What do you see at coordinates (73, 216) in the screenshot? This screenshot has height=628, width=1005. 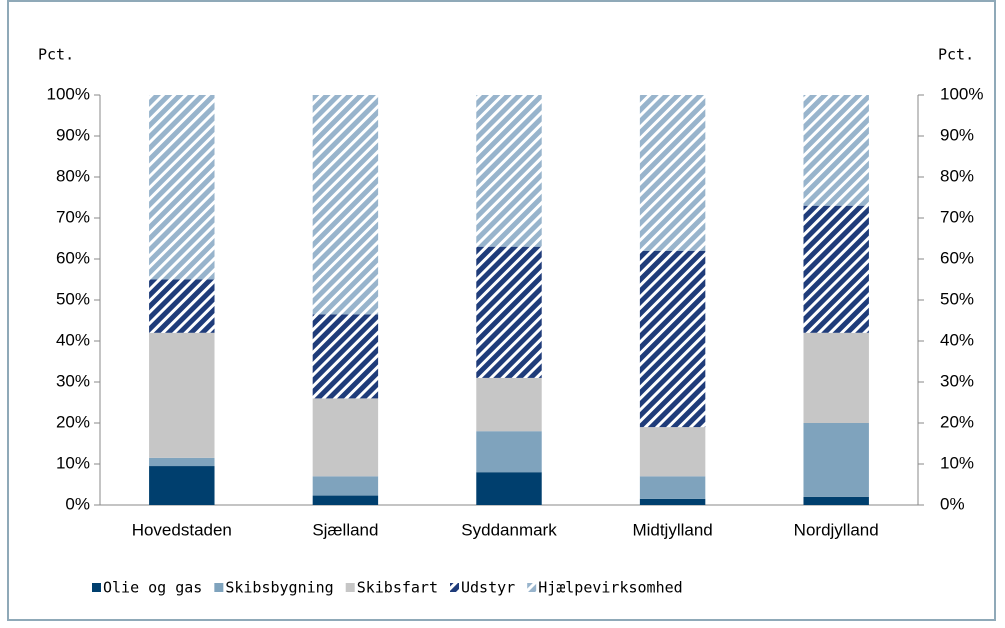 I see `y-tick-label: 70%` at bounding box center [73, 216].